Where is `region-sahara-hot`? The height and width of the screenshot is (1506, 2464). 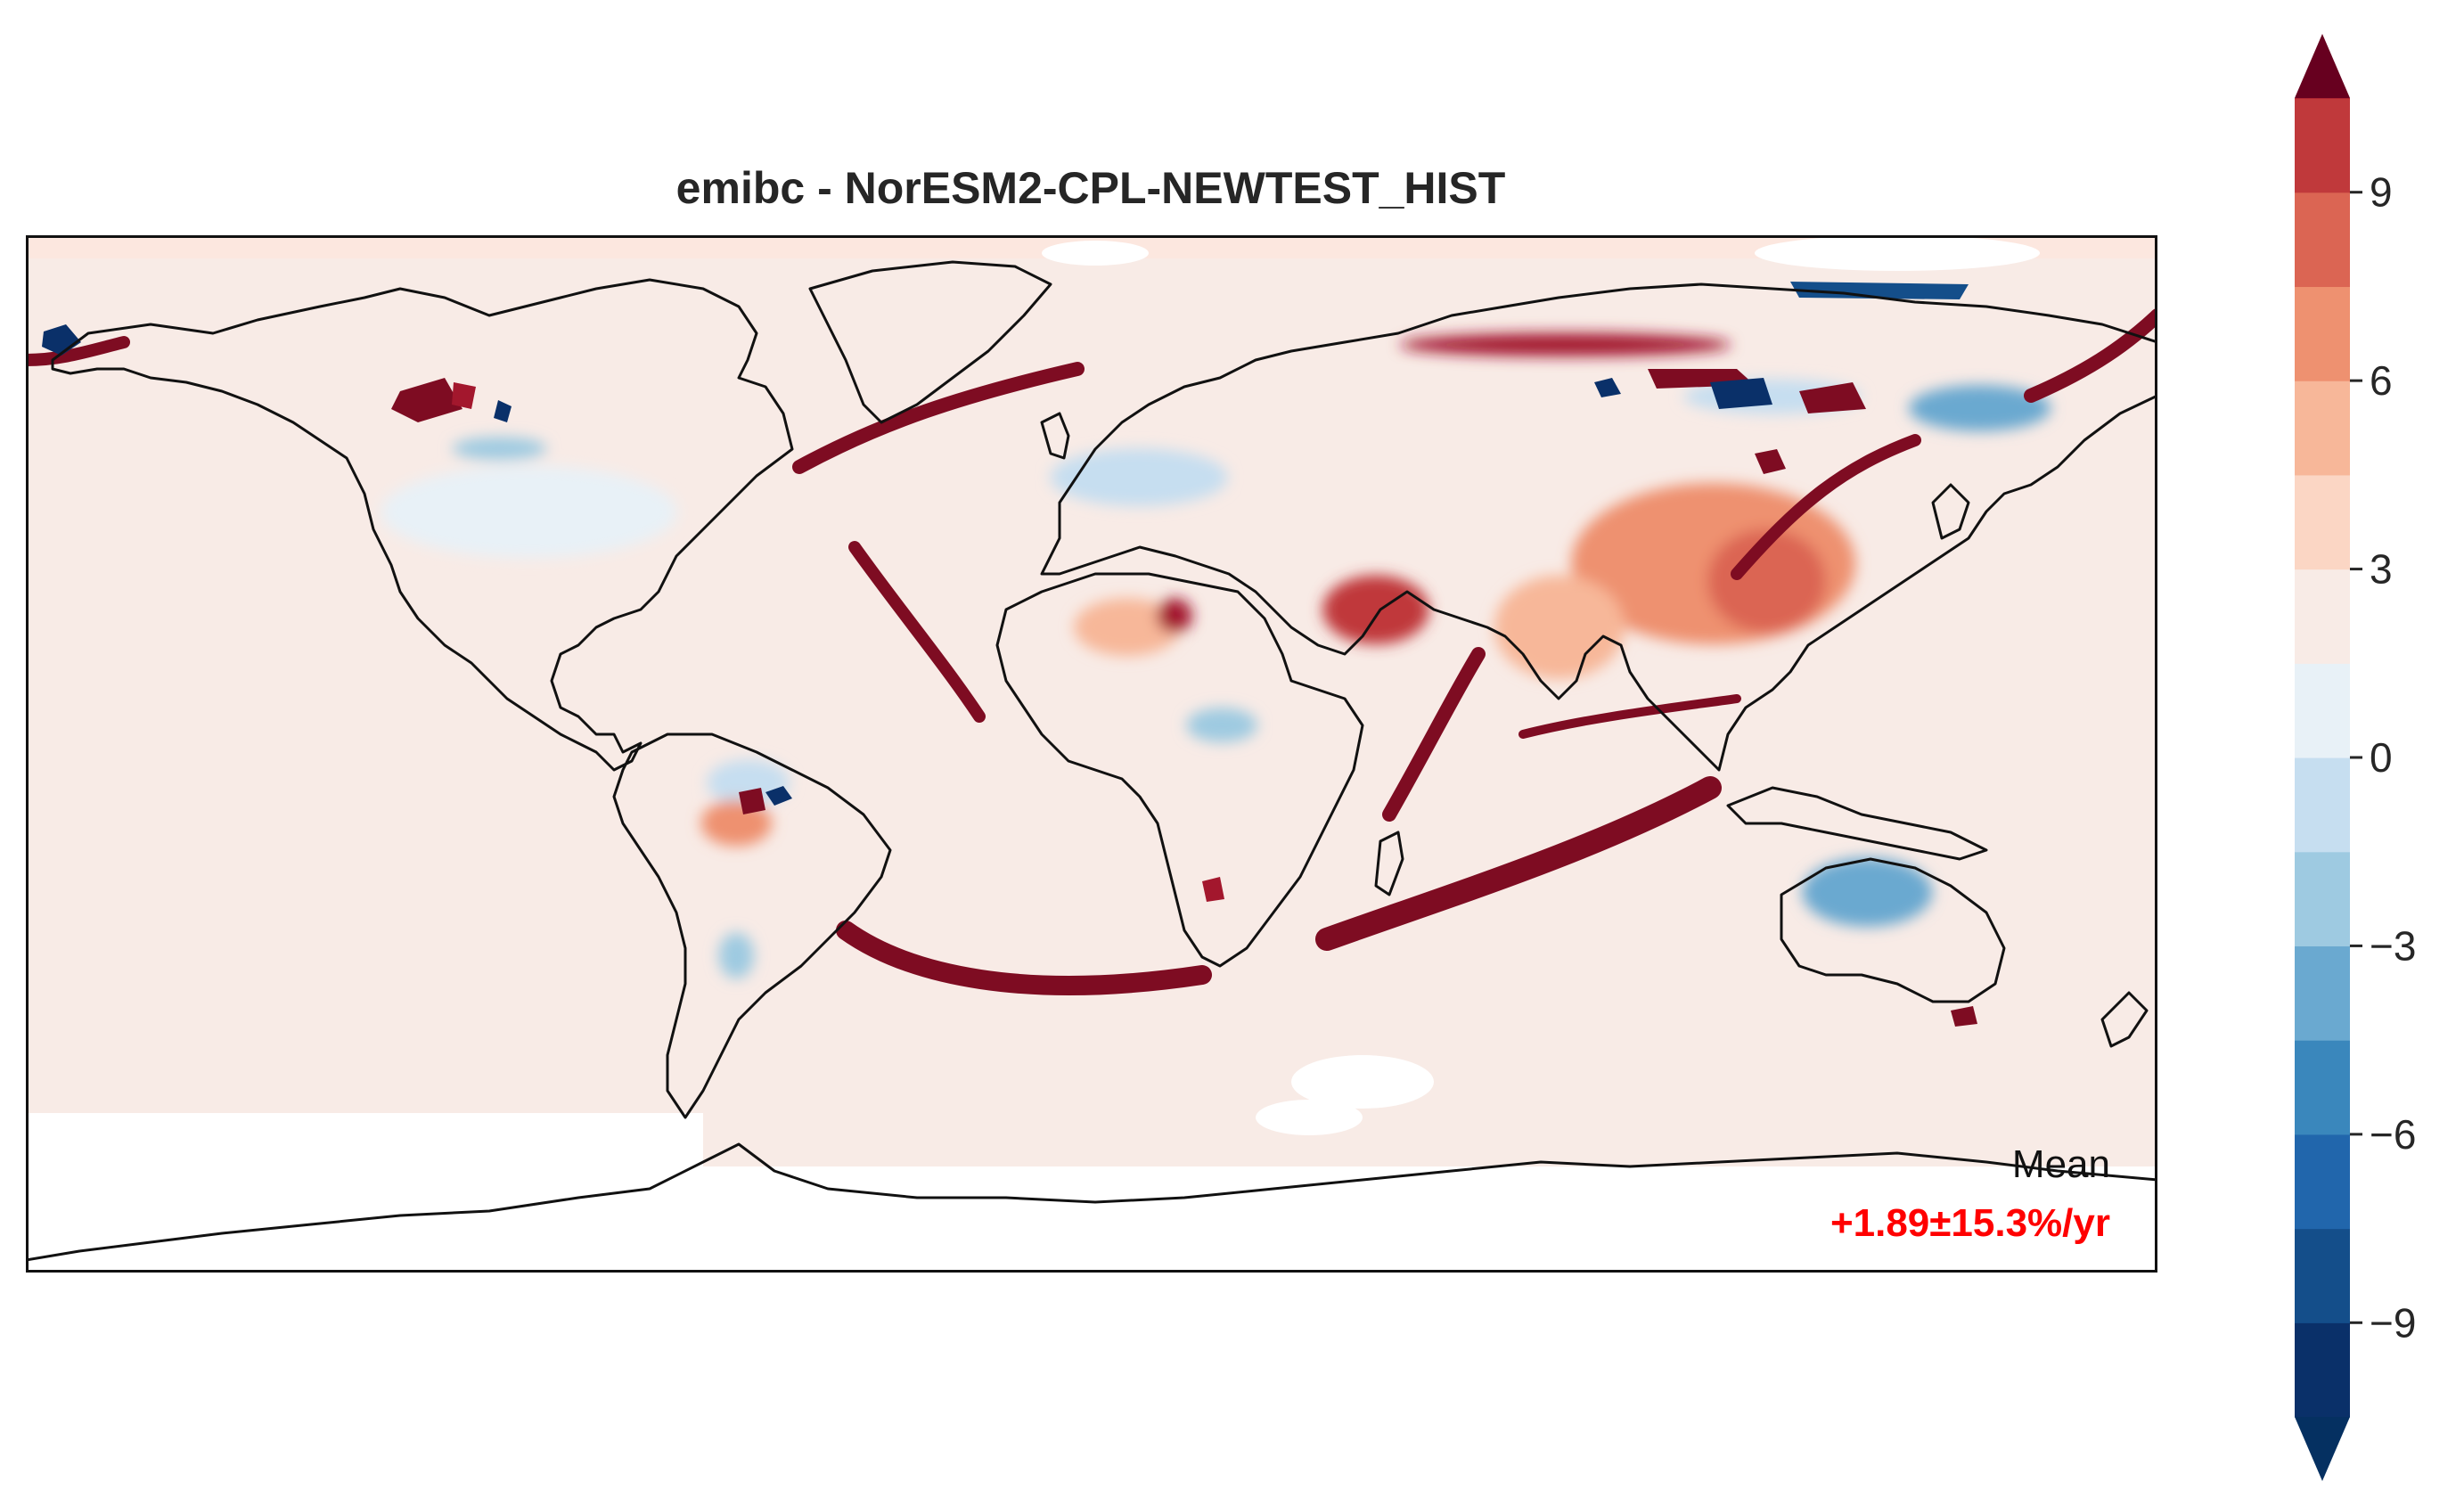
region-sahara-hot is located at coordinates (1174, 616).